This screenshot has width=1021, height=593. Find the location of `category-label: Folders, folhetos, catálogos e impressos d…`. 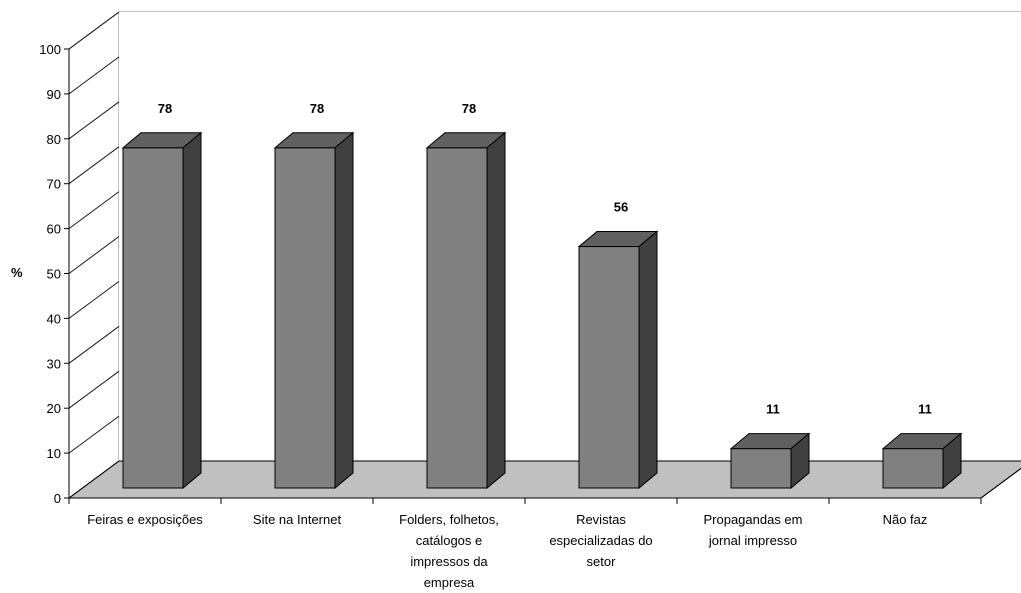

category-label: Folders, folhetos, catálogos e impressos d… is located at coordinates (449, 551).